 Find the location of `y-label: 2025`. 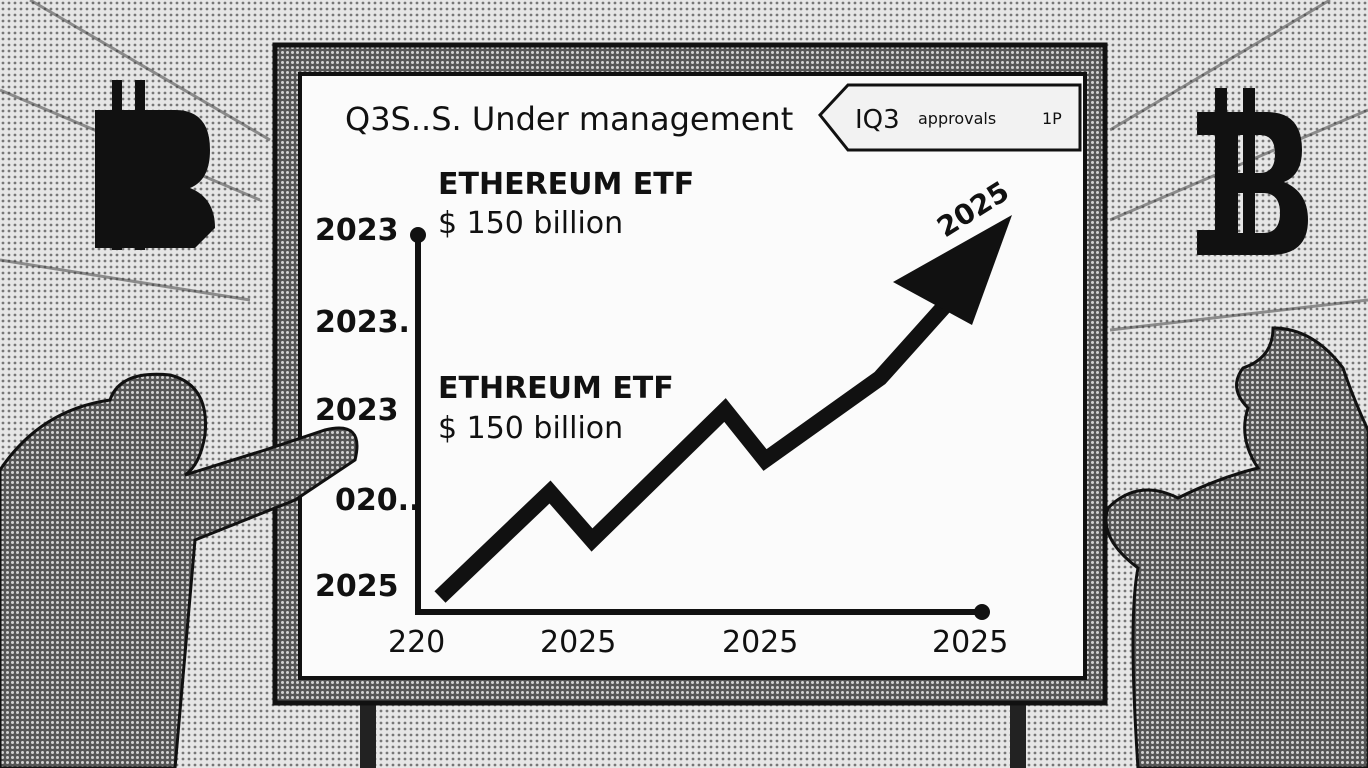

y-label: 2025 is located at coordinates (357, 586).